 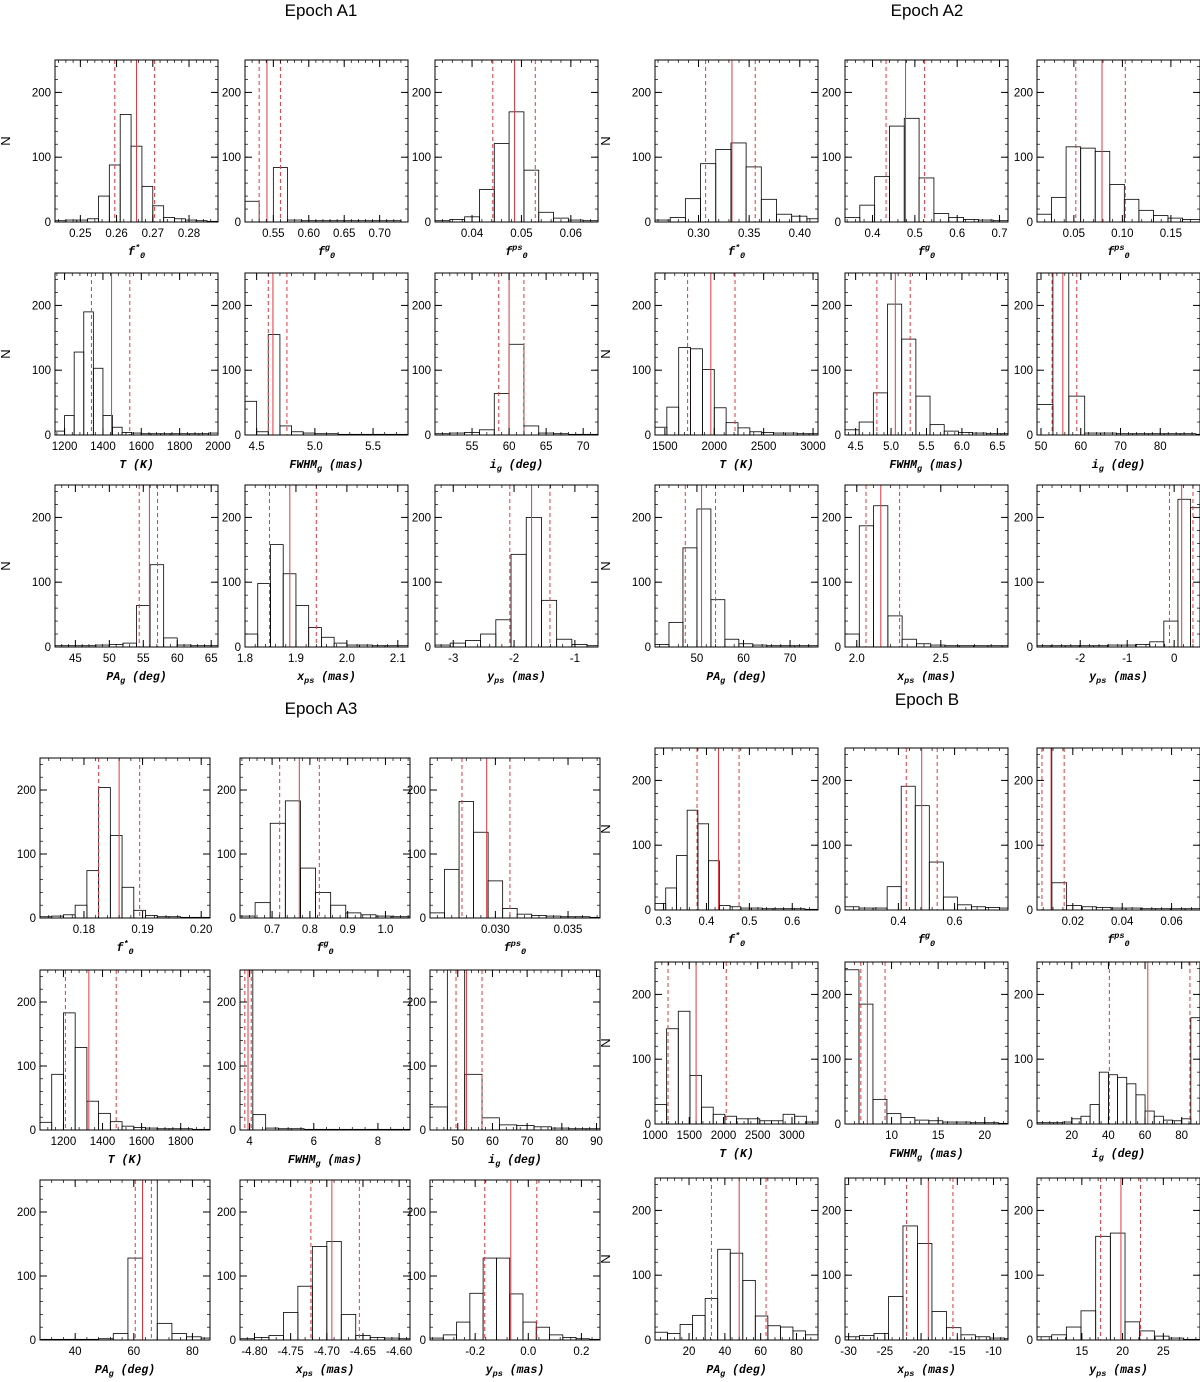 What do you see at coordinates (724, 1136) in the screenshot?
I see `x-tick-label: 2000` at bounding box center [724, 1136].